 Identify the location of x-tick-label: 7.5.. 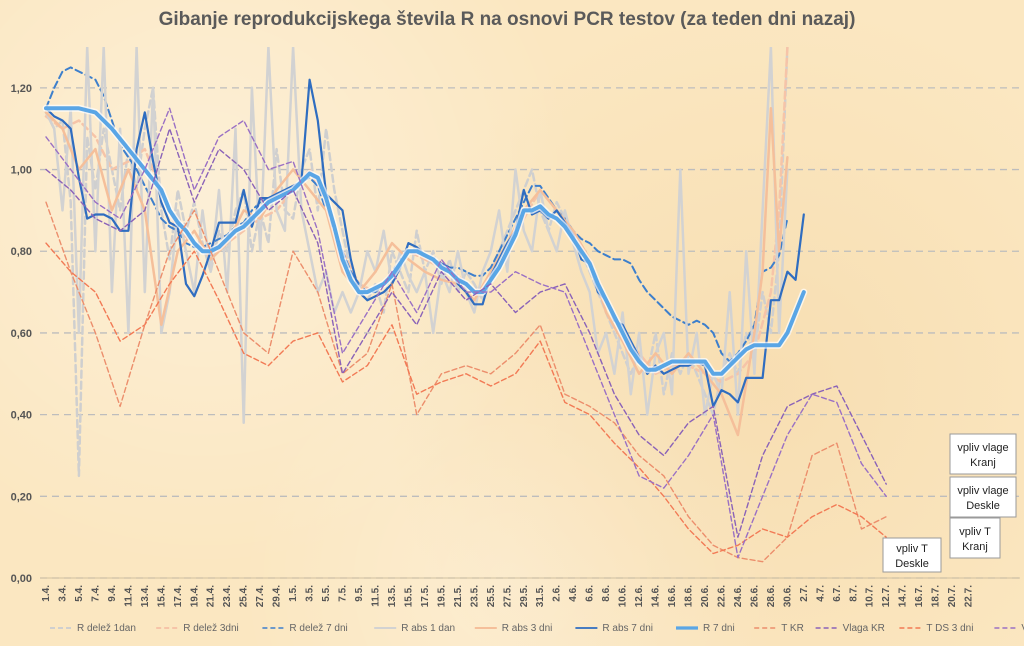
(343, 593).